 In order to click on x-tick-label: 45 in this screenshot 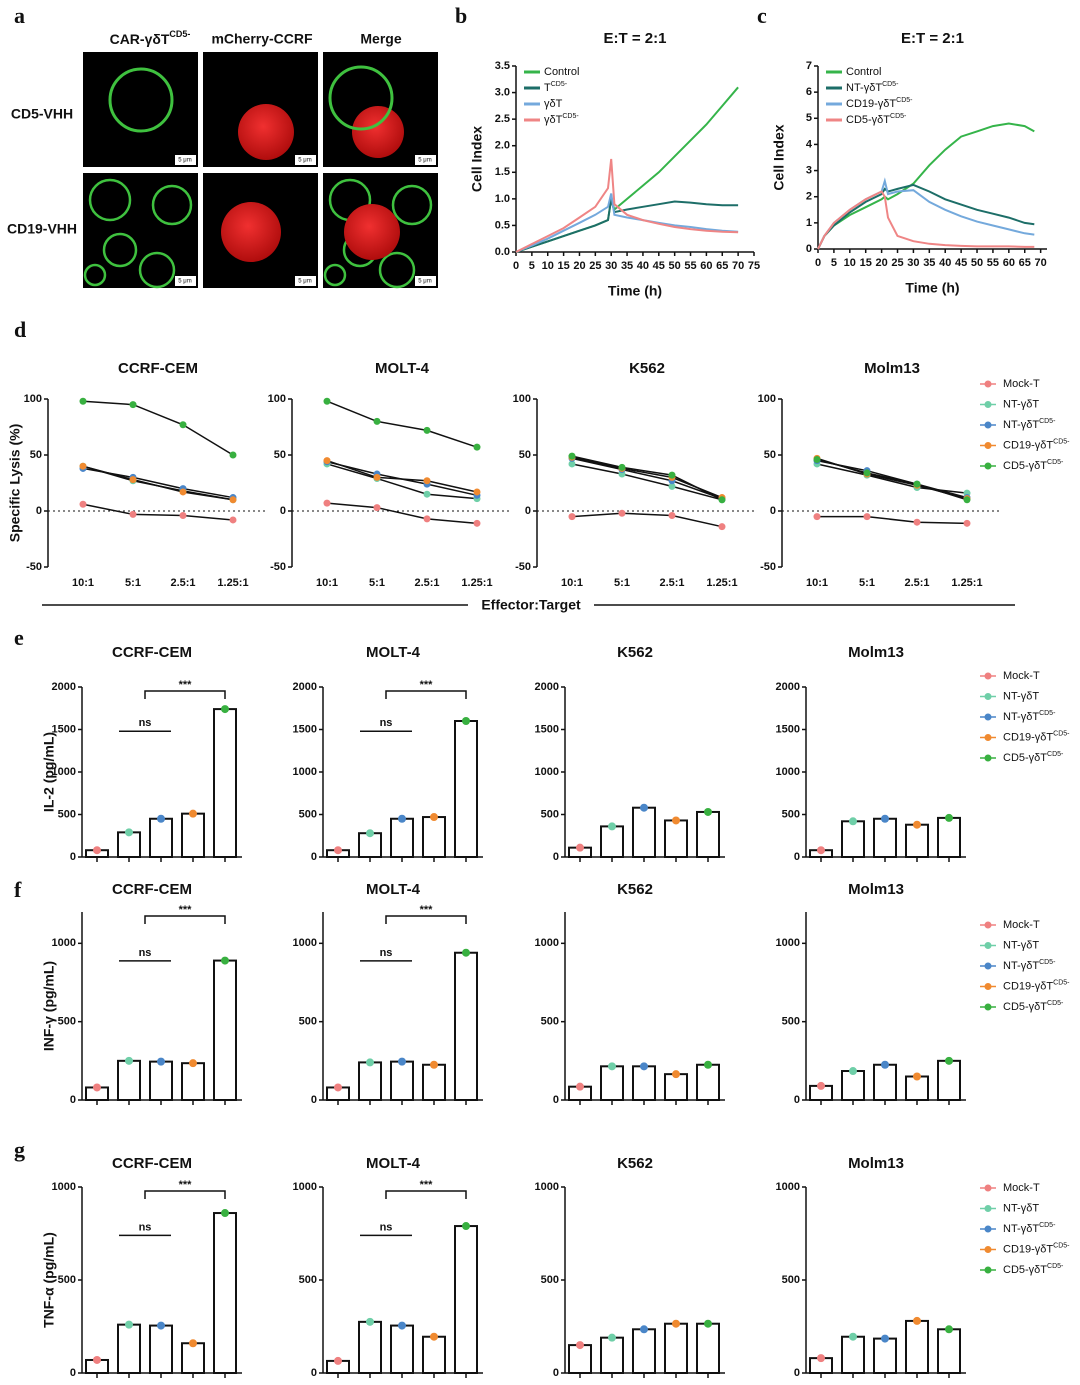, I will do `click(961, 263)`.